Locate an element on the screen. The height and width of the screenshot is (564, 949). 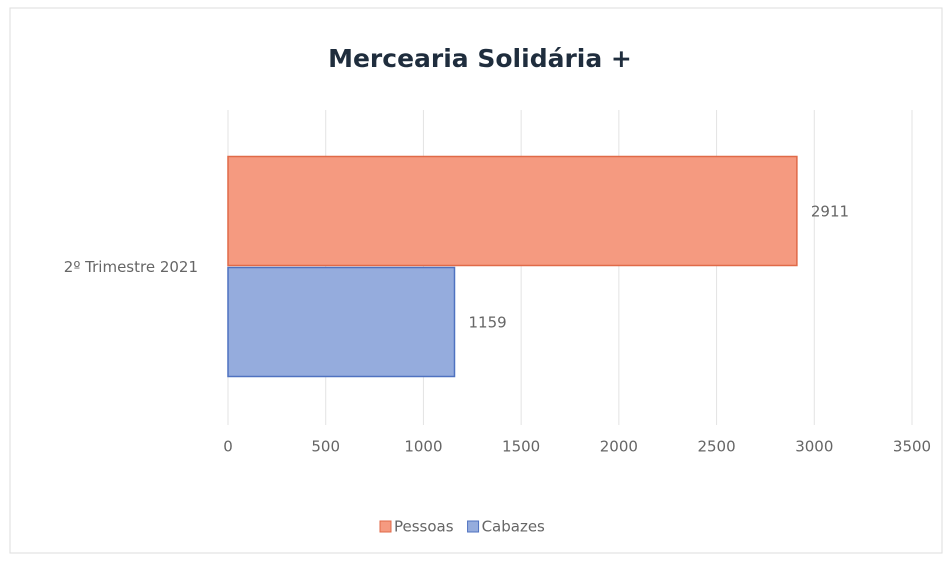
x-tick-label: 3500 is located at coordinates (912, 447).